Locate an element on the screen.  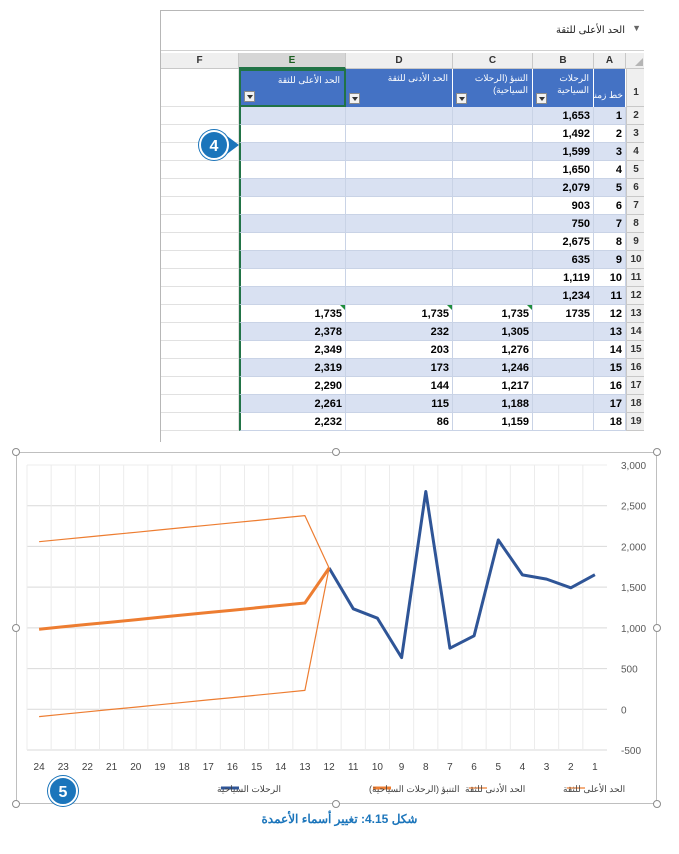
table-cell-a: 7 is located at coordinates (610, 224).